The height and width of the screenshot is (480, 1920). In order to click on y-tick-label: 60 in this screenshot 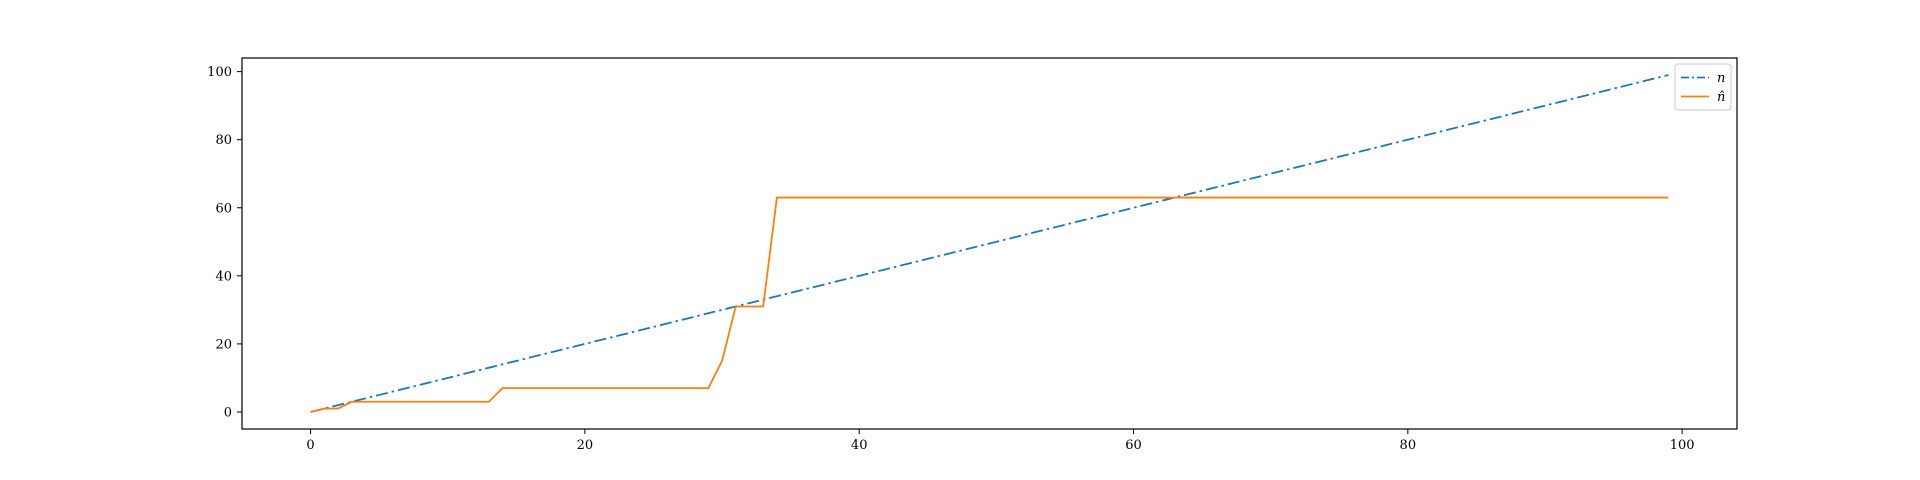, I will do `click(223, 208)`.